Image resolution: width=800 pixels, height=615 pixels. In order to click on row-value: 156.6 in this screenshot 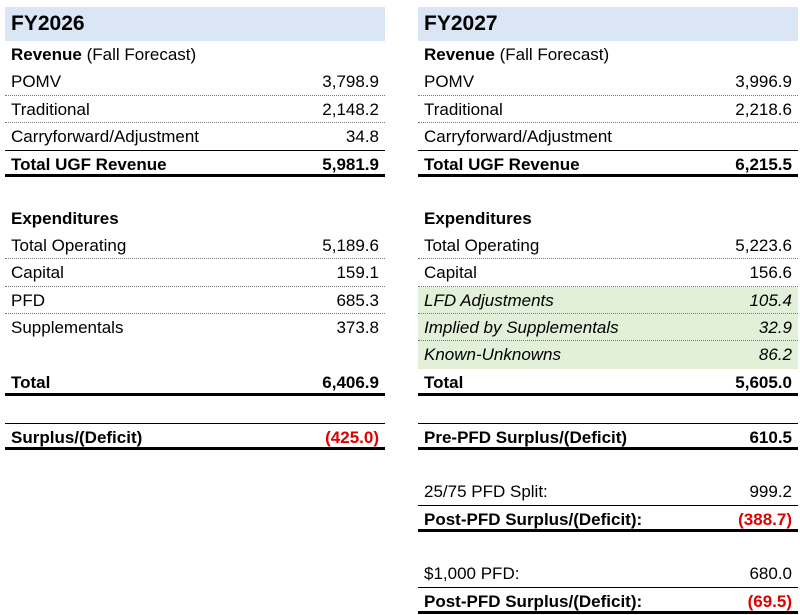, I will do `click(770, 273)`.